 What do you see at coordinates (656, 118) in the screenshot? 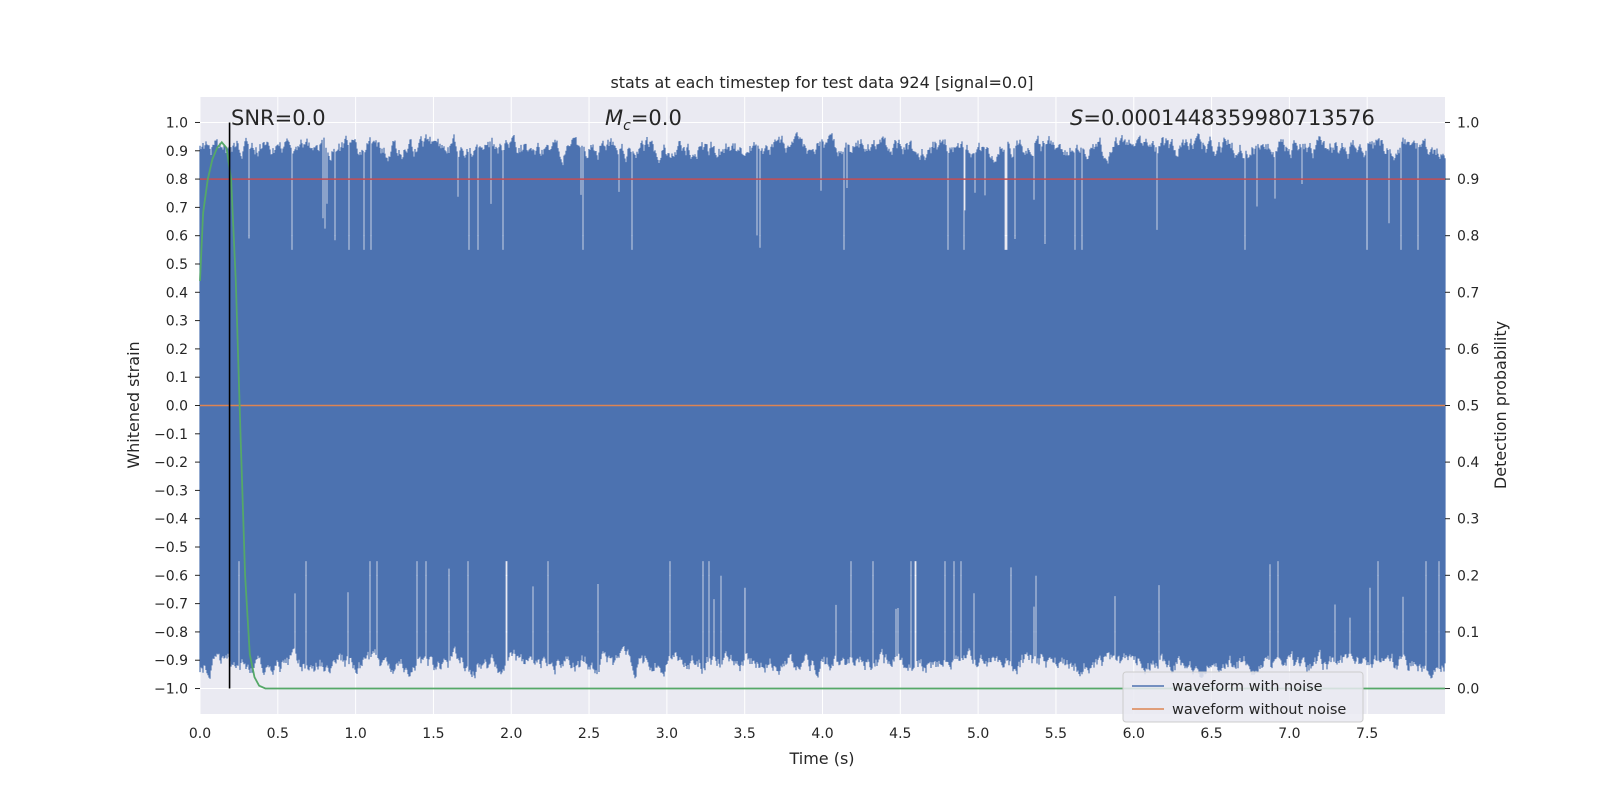
I see `chirp-mass-value: =0.0` at bounding box center [656, 118].